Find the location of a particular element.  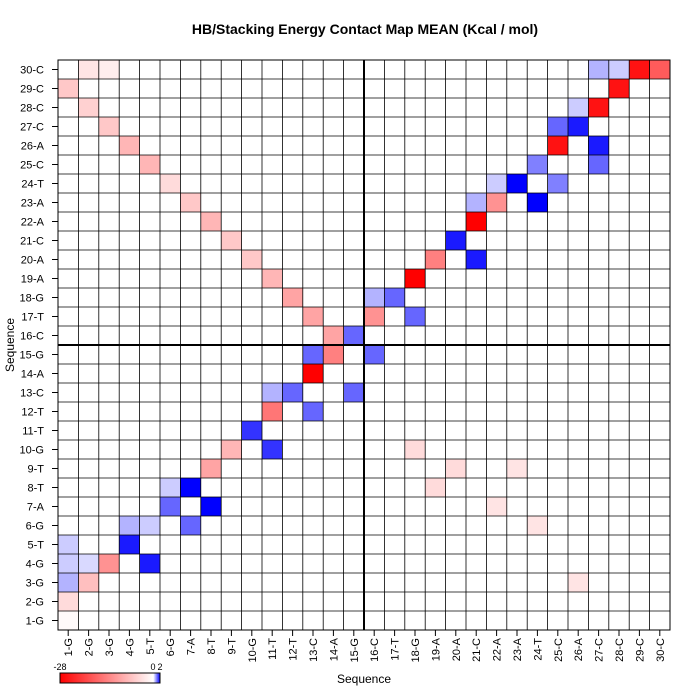

heatmap-cell-2-G-4-G is located at coordinates (88, 563).